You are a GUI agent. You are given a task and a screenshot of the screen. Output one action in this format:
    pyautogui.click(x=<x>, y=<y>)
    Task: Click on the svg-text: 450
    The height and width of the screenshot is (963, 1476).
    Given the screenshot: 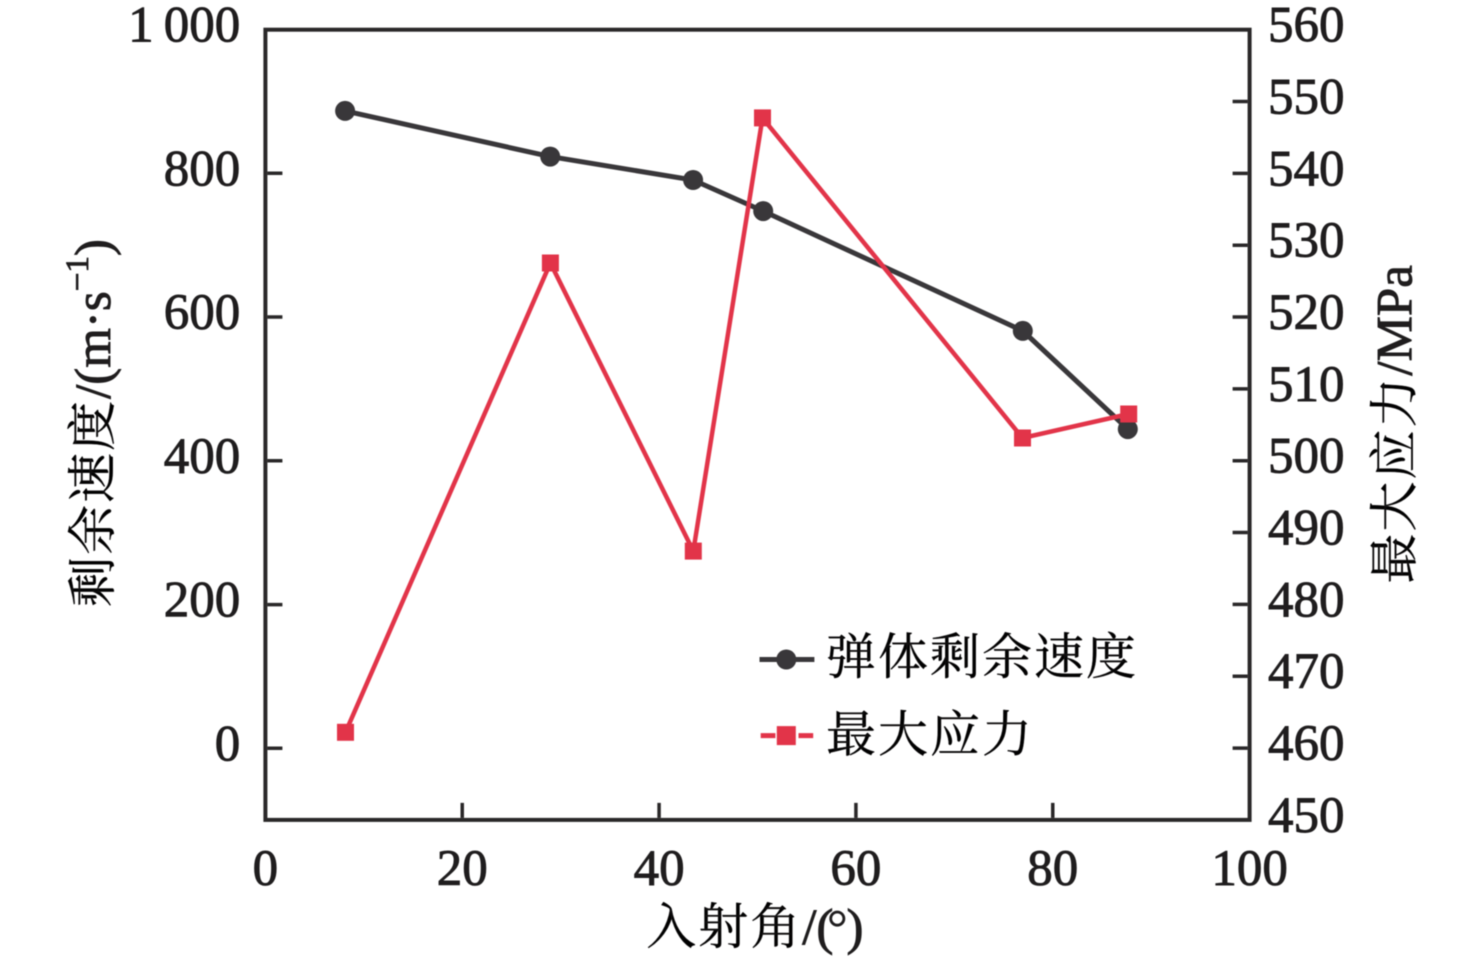 What is the action you would take?
    pyautogui.click(x=1306, y=816)
    